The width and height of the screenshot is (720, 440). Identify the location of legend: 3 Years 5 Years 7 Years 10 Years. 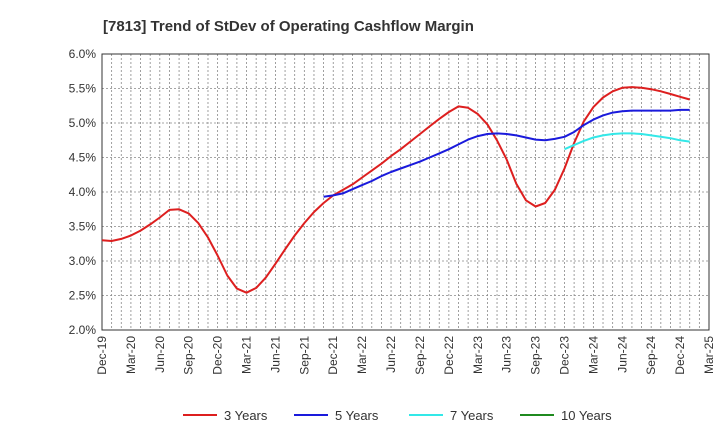
(397, 415).